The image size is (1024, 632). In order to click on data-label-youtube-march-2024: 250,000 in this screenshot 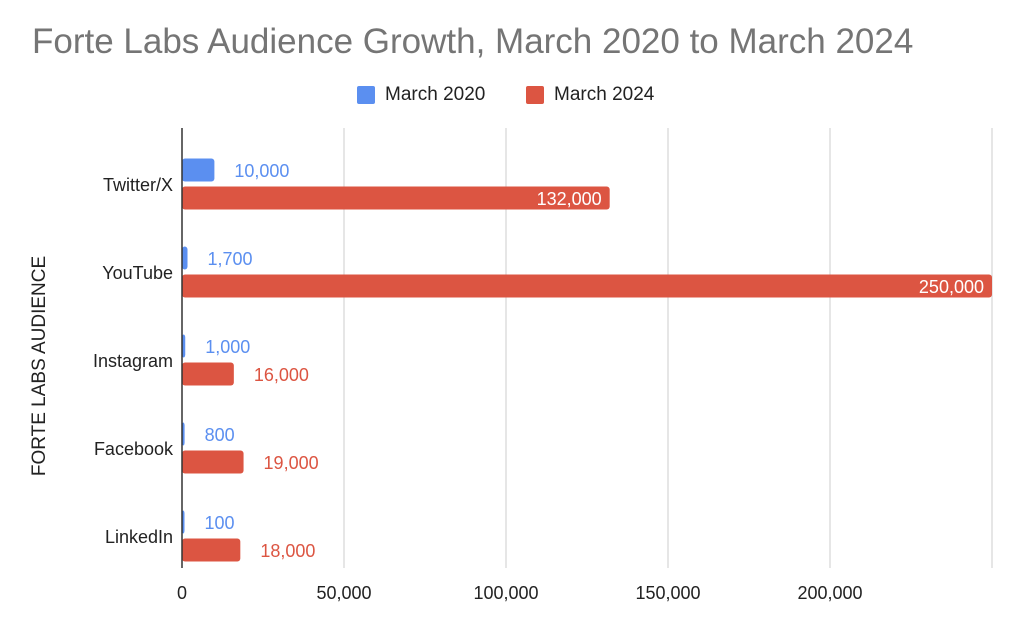, I will do `click(951, 287)`.